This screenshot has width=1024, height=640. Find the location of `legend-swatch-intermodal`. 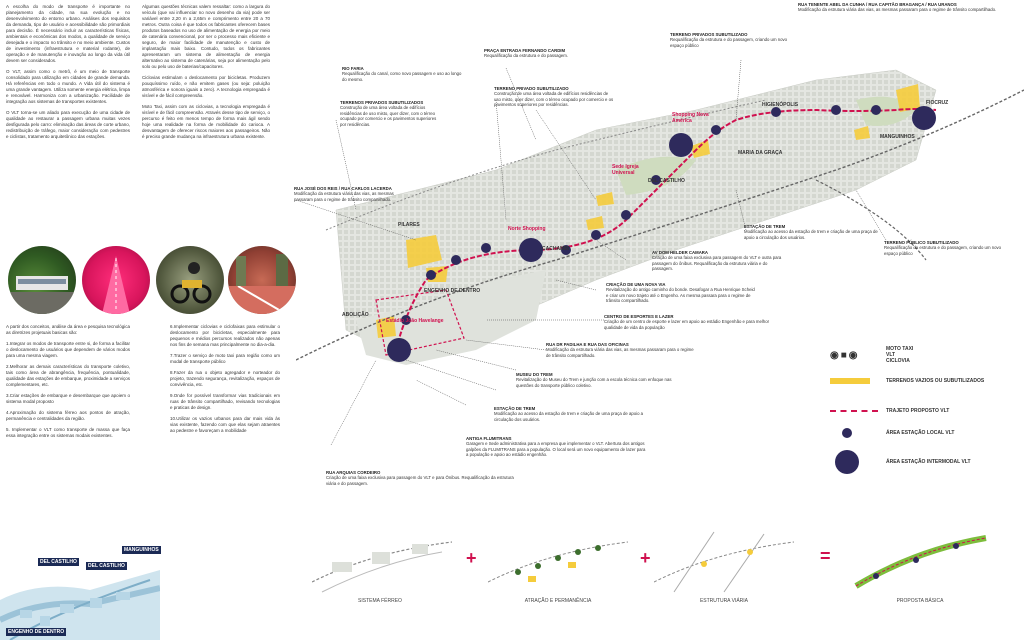

legend-swatch-intermodal is located at coordinates (847, 462).